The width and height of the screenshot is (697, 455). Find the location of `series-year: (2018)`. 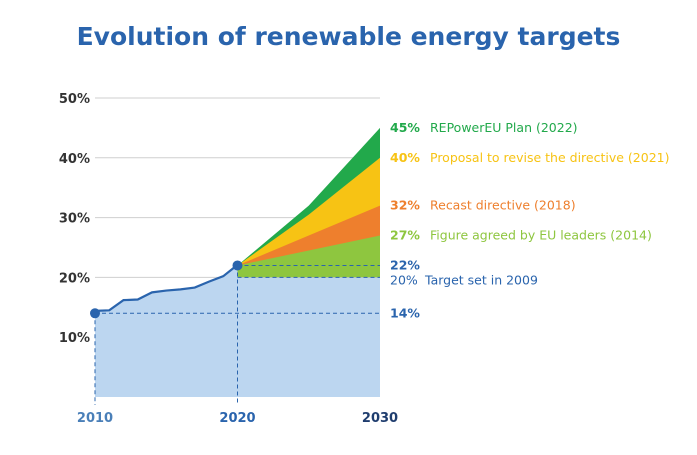

series-year: (2018) is located at coordinates (555, 205).